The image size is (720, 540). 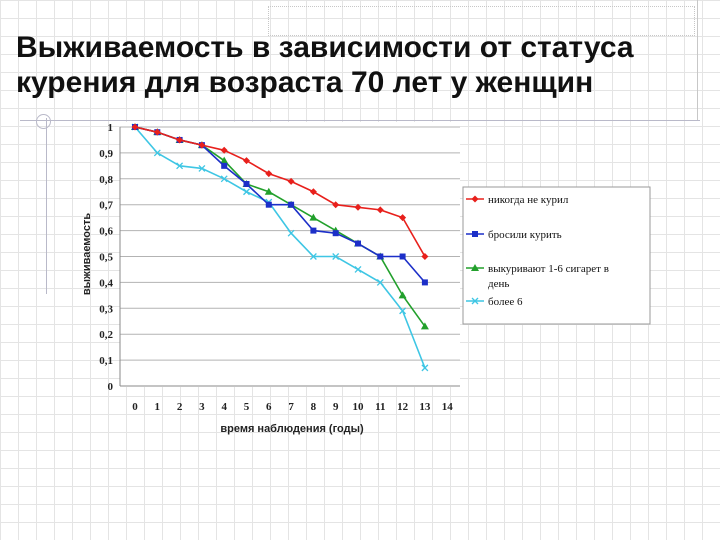 What do you see at coordinates (528, 200) in the screenshot?
I see `legend-label: никогда не курил` at bounding box center [528, 200].